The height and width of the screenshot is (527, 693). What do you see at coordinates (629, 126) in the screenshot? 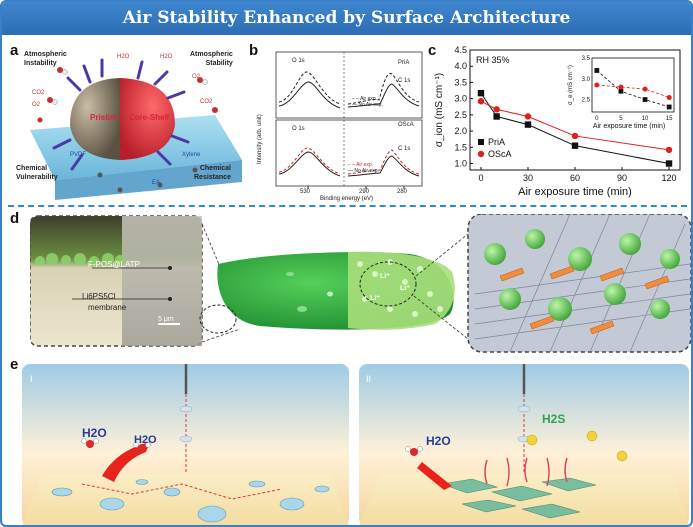
I see `inset-x-axis-label: Air exposure time (min)` at bounding box center [629, 126].